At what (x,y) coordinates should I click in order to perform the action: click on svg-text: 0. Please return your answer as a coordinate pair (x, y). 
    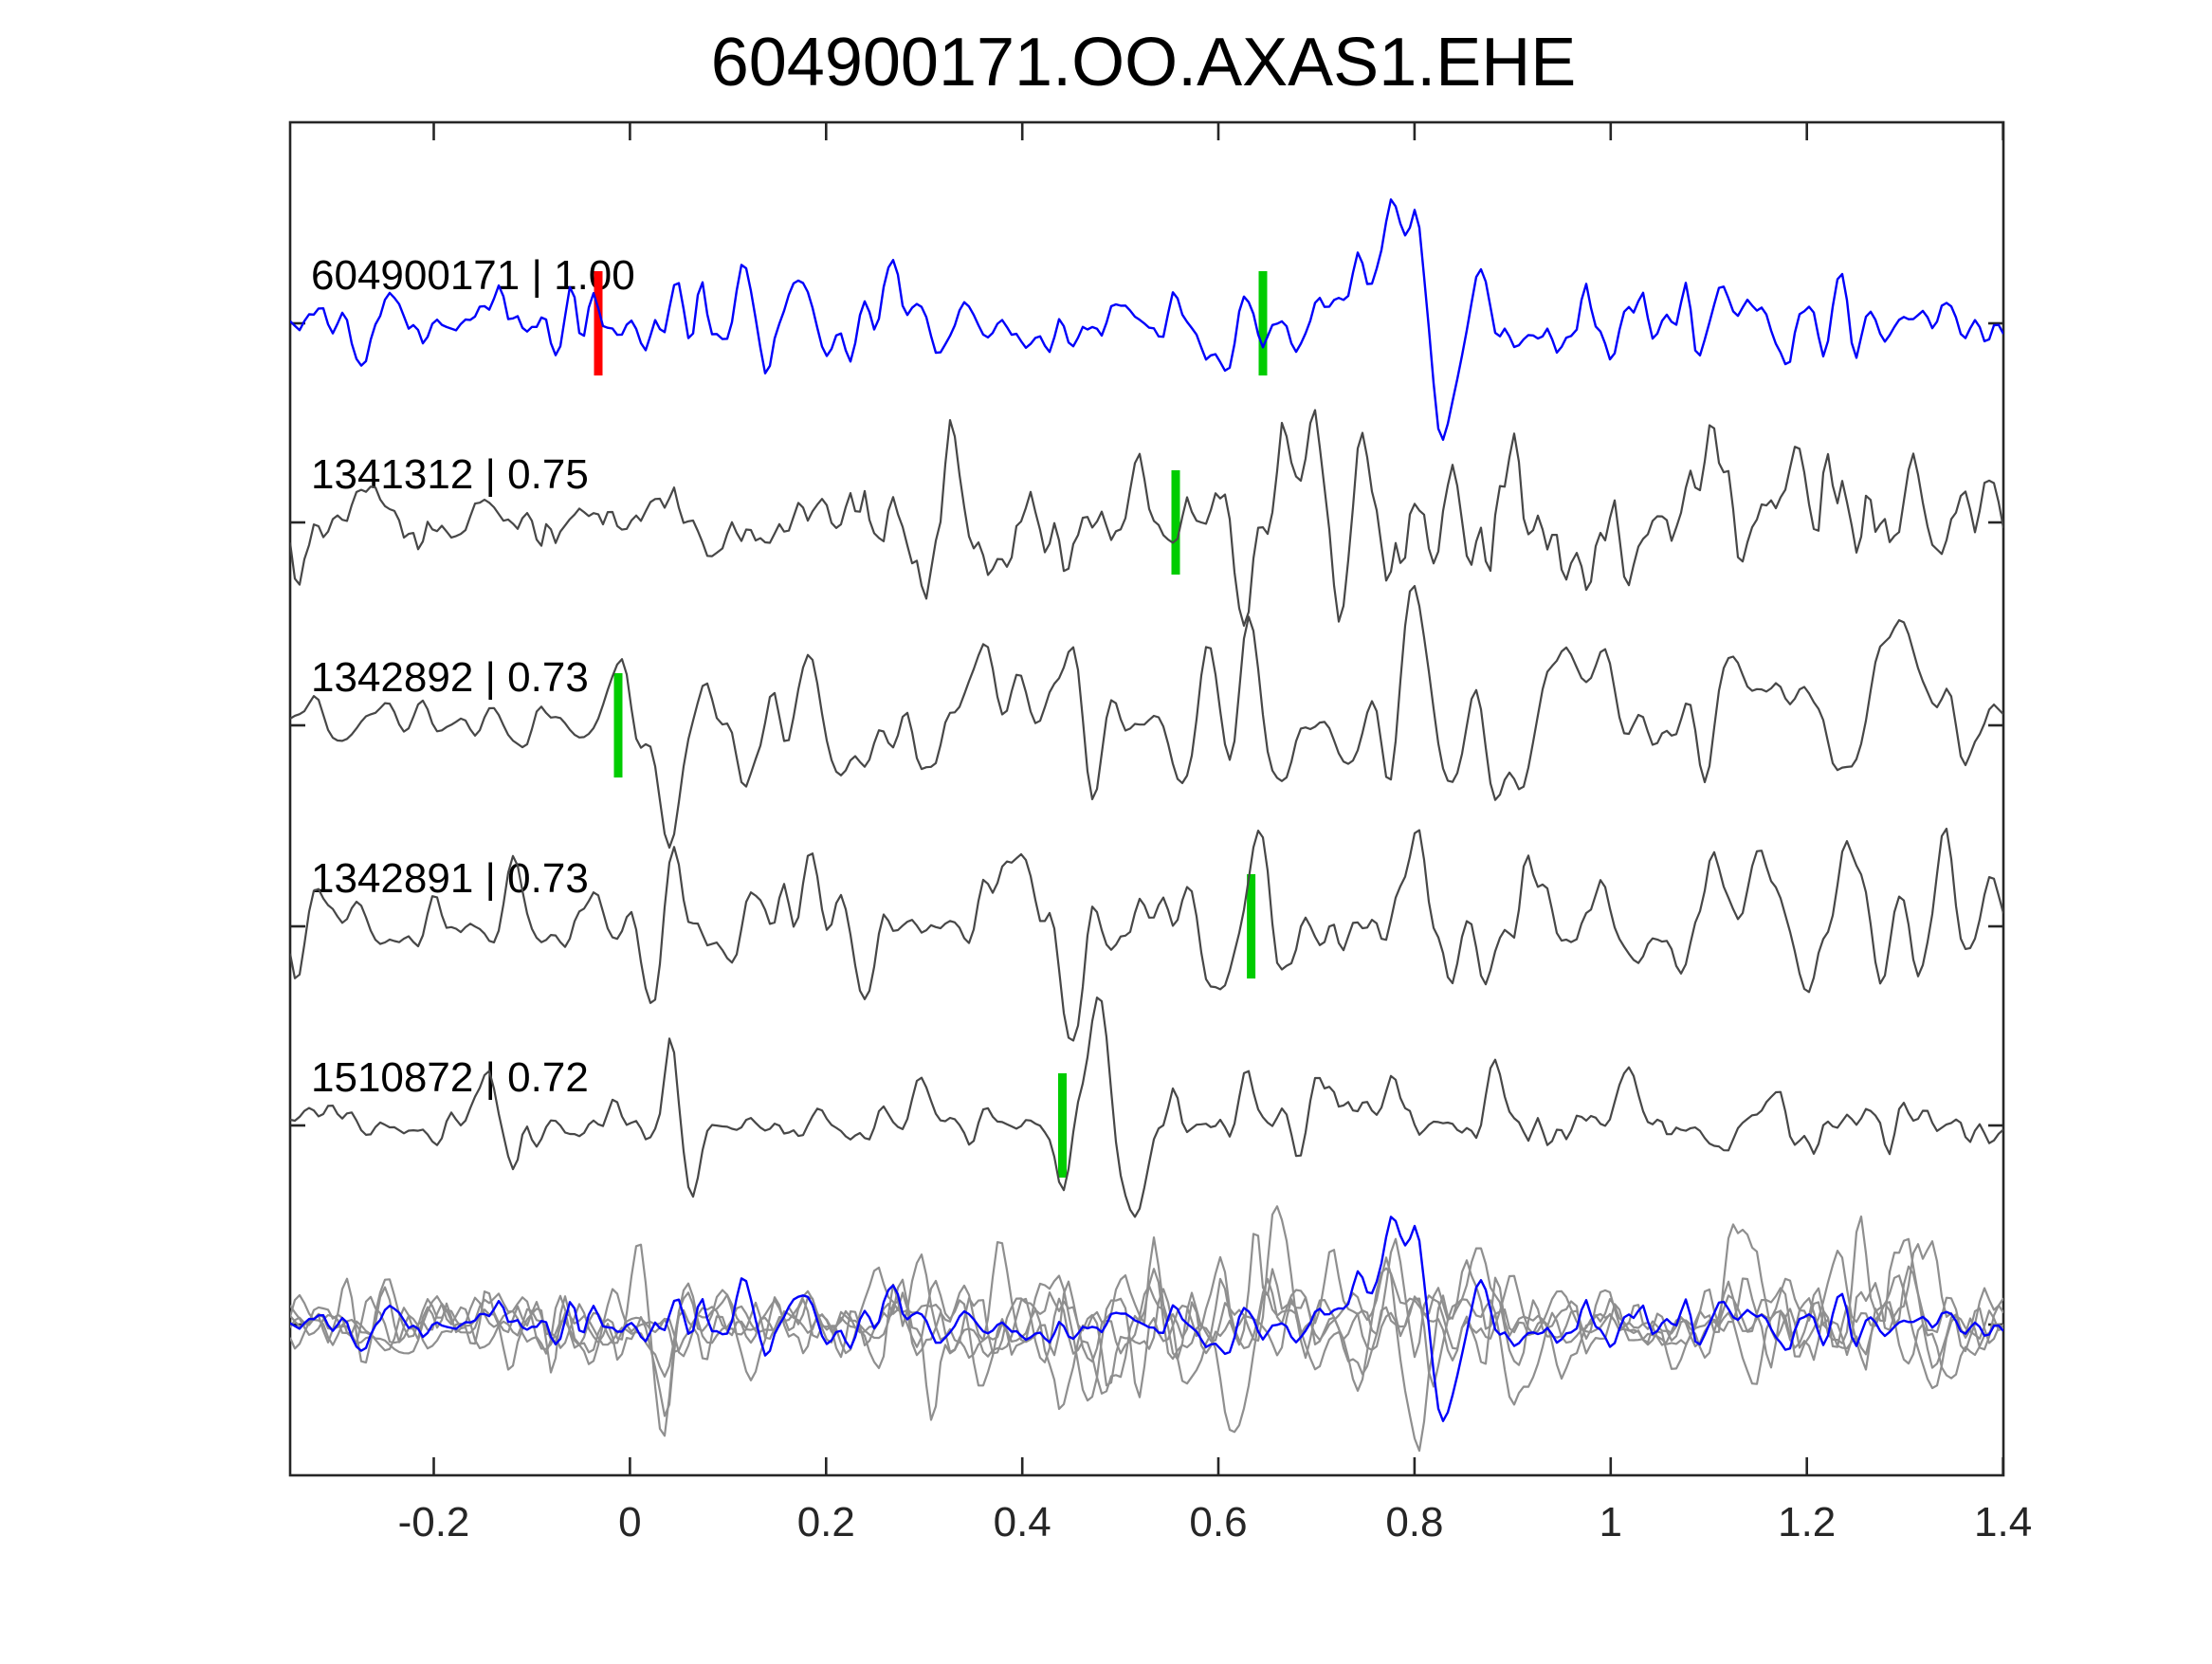
    Looking at the image, I should click on (629, 1522).